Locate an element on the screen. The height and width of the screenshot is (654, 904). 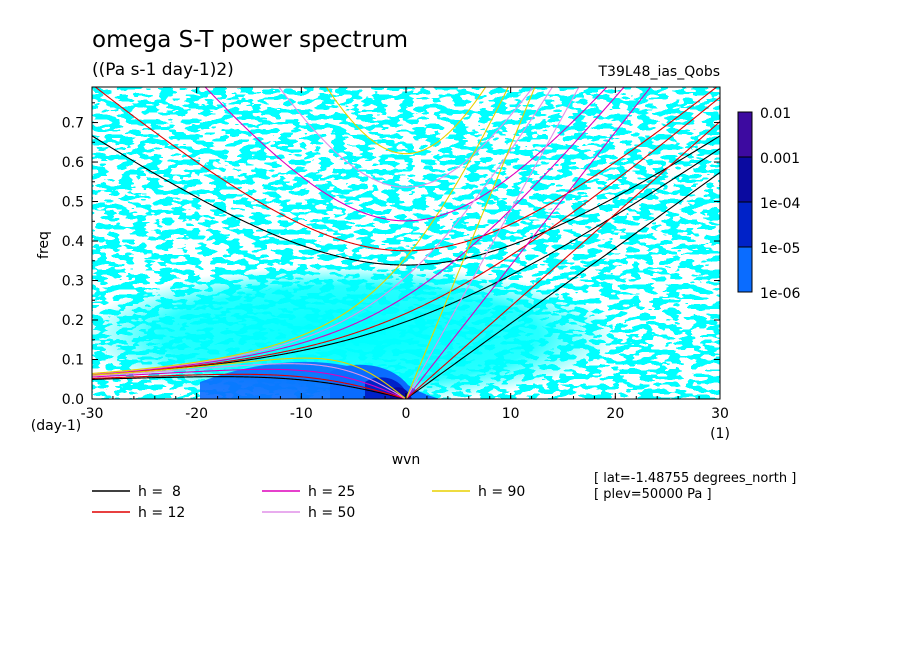
colorbar: 0.01 0.001 1e-04 1e-05 1e-06 is located at coordinates (768, 204).